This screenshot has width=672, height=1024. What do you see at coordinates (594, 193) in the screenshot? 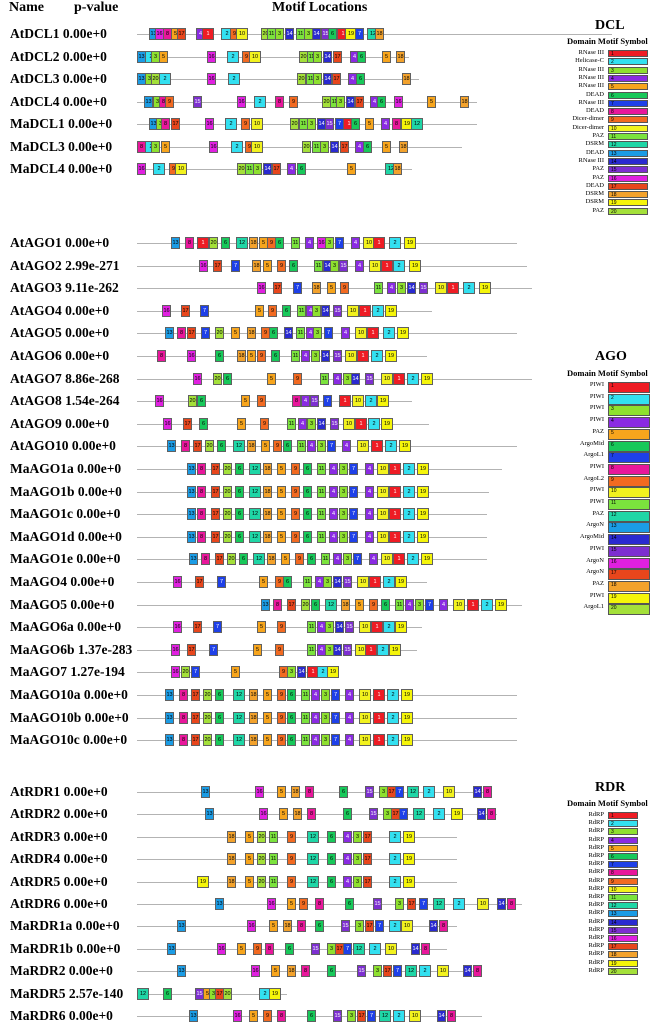
I see `legend-domain-label: DSRM` at bounding box center [594, 193].